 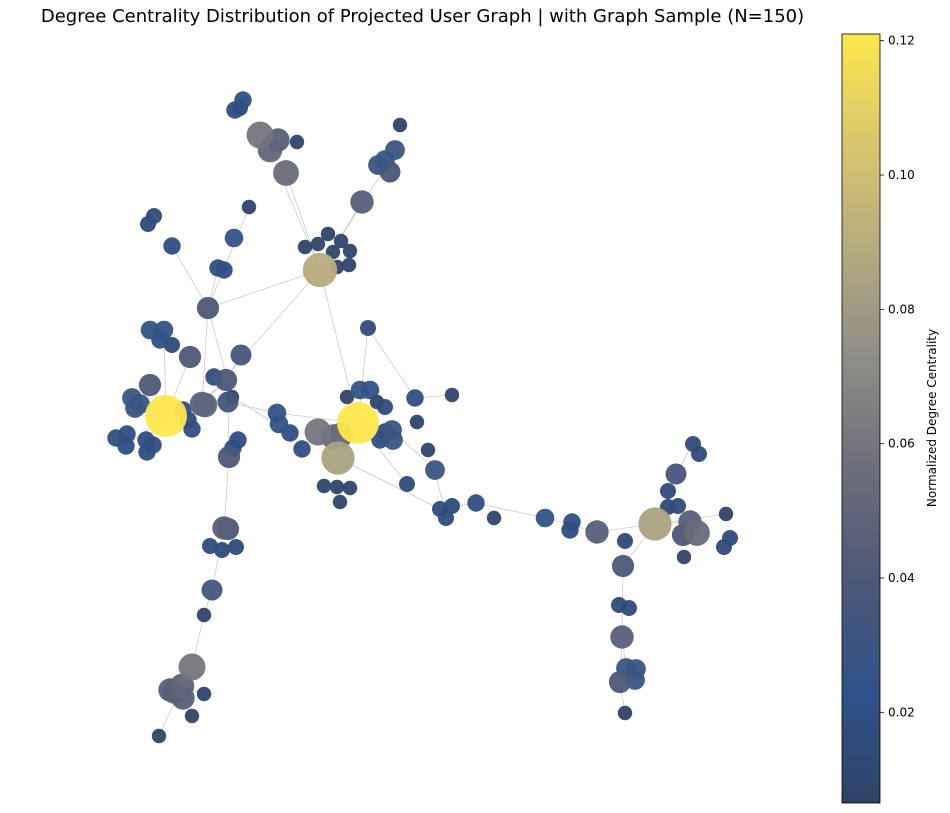 I want to click on colorbar-tick-label: 0.10, so click(x=901, y=175).